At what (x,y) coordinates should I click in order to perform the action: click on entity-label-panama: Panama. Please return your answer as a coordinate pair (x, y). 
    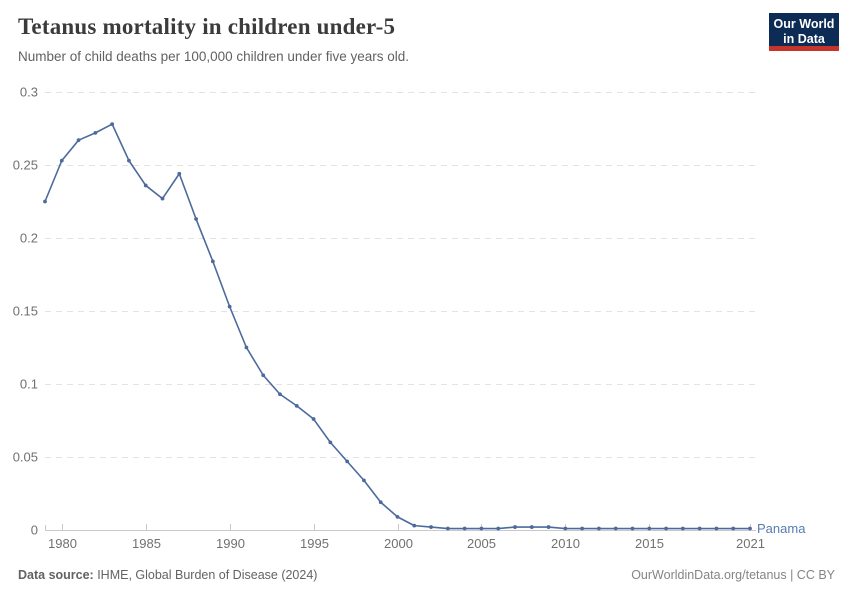
    Looking at the image, I should click on (781, 528).